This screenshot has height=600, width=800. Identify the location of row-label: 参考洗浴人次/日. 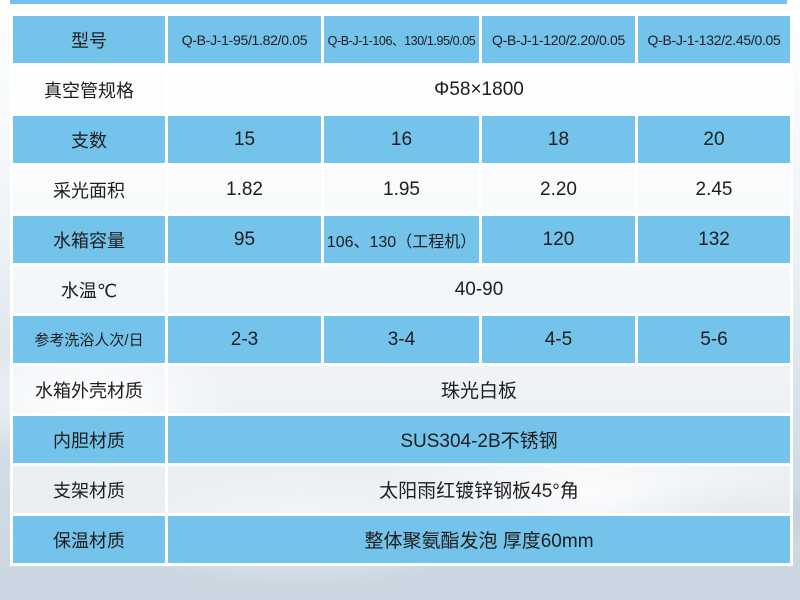
(89, 339).